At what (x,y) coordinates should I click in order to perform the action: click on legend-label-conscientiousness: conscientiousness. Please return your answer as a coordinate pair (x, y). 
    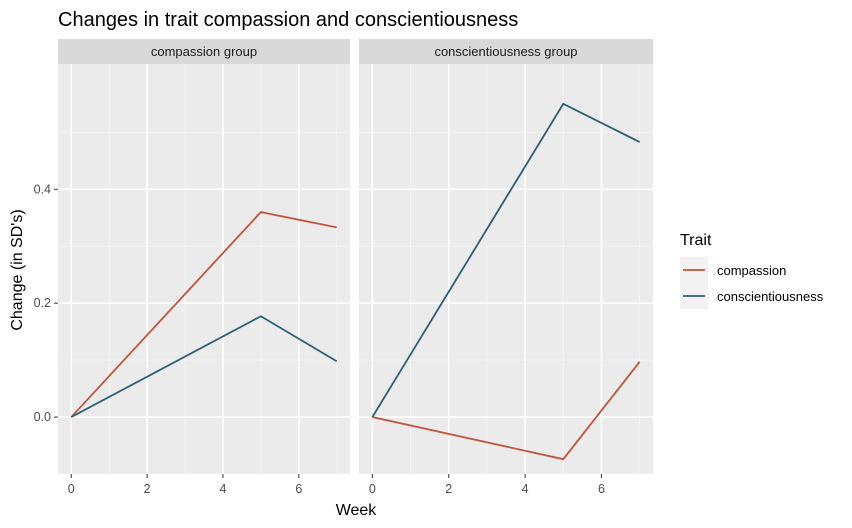
    Looking at the image, I should click on (770, 296).